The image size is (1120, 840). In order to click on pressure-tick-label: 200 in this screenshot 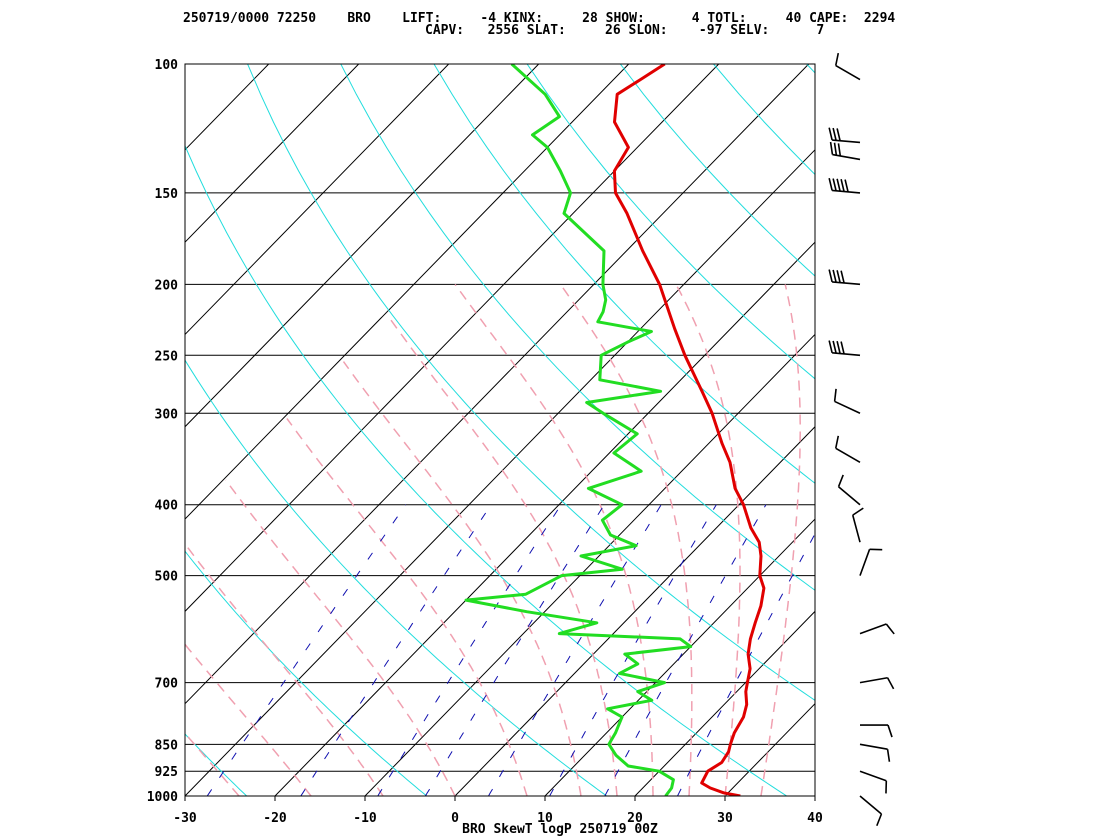, I will do `click(167, 285)`.